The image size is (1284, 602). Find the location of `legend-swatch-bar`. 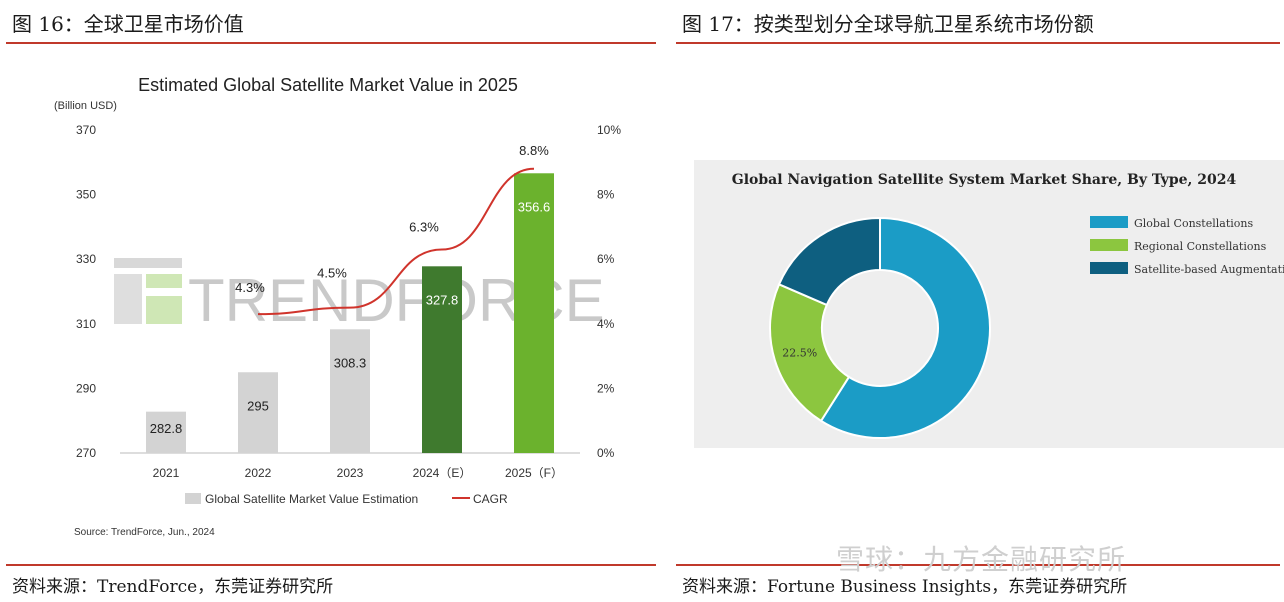

legend-swatch-bar is located at coordinates (193, 498).